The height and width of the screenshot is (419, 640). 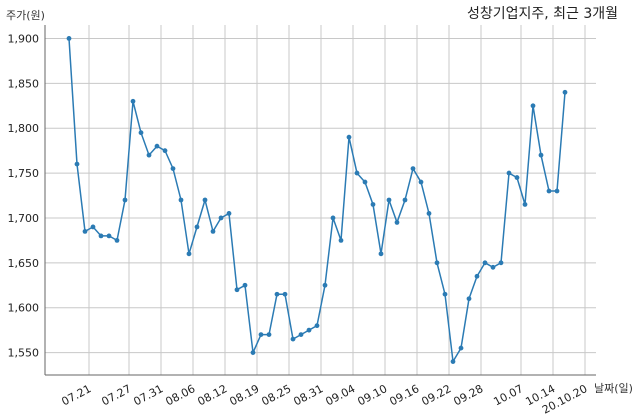 I want to click on x-tick-label: 07.31, so click(x=148, y=395).